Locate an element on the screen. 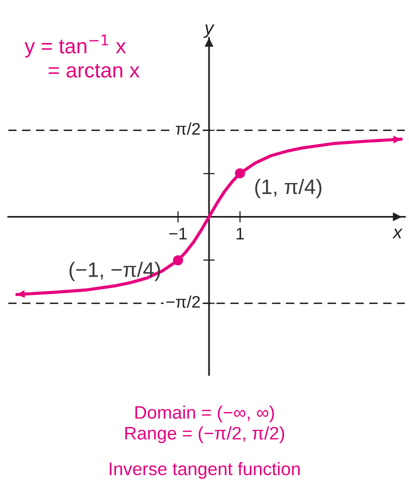 Image resolution: width=409 pixels, height=485 pixels. text: Domain = (−∞, ∞) Range = (−π/2, π/2) is located at coordinates (204, 425).